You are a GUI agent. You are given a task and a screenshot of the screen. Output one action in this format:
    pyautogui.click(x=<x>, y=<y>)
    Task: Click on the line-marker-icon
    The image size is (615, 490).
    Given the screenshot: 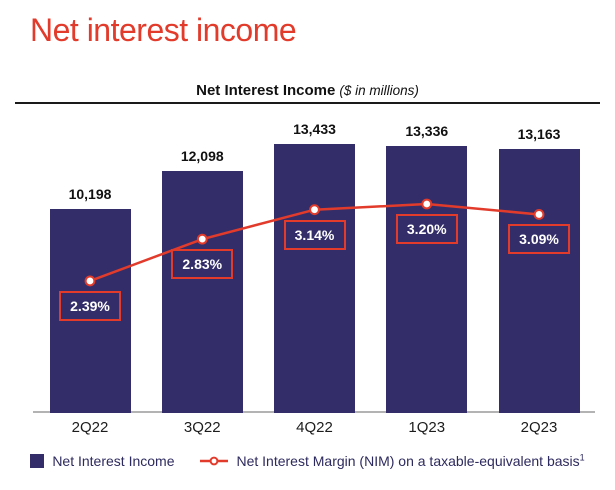 What is the action you would take?
    pyautogui.click(x=214, y=461)
    